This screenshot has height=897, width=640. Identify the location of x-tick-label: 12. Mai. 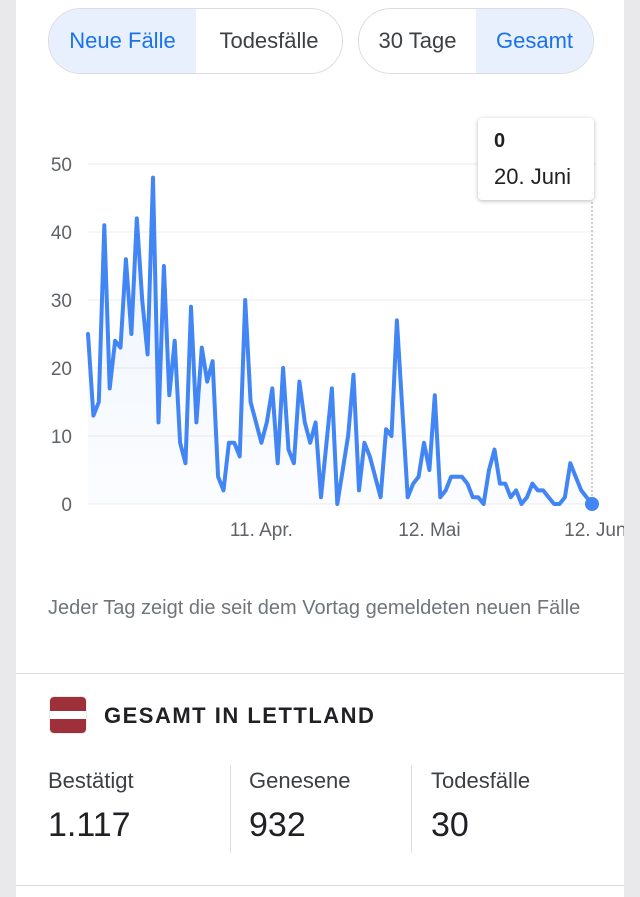
(429, 530).